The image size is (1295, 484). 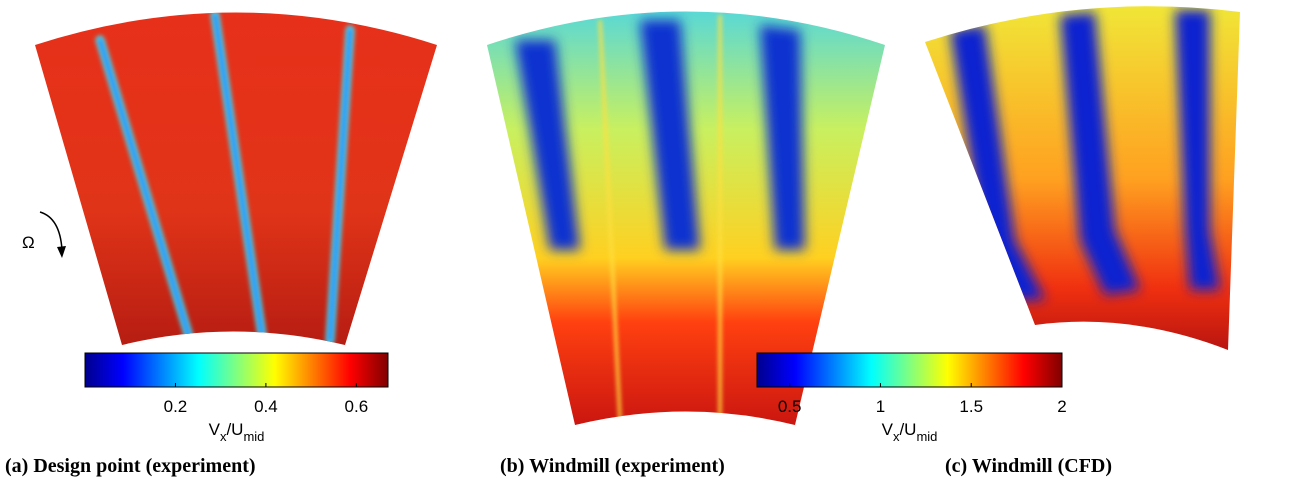 What do you see at coordinates (176, 406) in the screenshot?
I see `colorbar-tick-label: 0.2` at bounding box center [176, 406].